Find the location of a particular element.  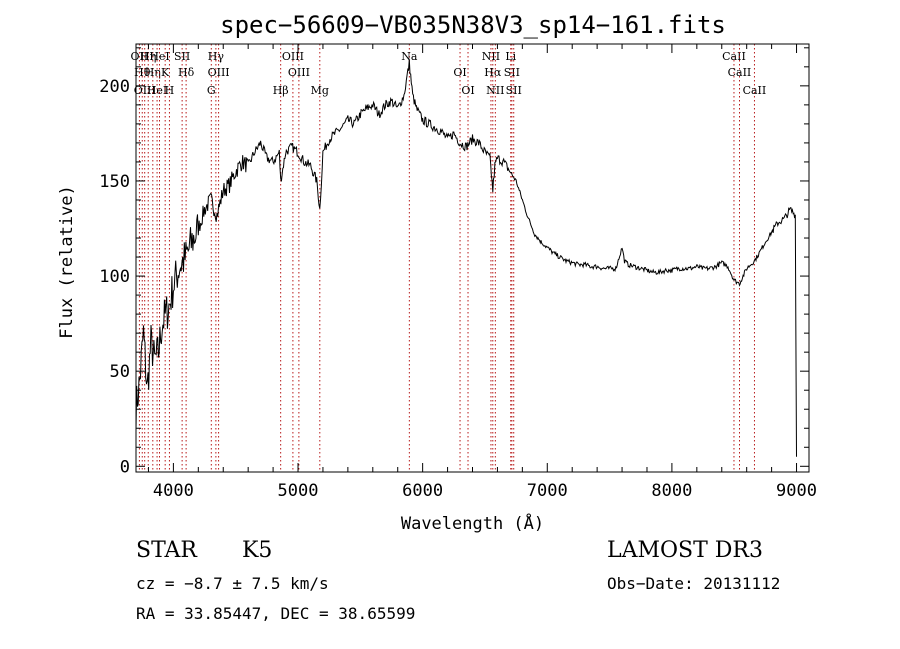

x-tick-label: 6000 is located at coordinates (422, 491).